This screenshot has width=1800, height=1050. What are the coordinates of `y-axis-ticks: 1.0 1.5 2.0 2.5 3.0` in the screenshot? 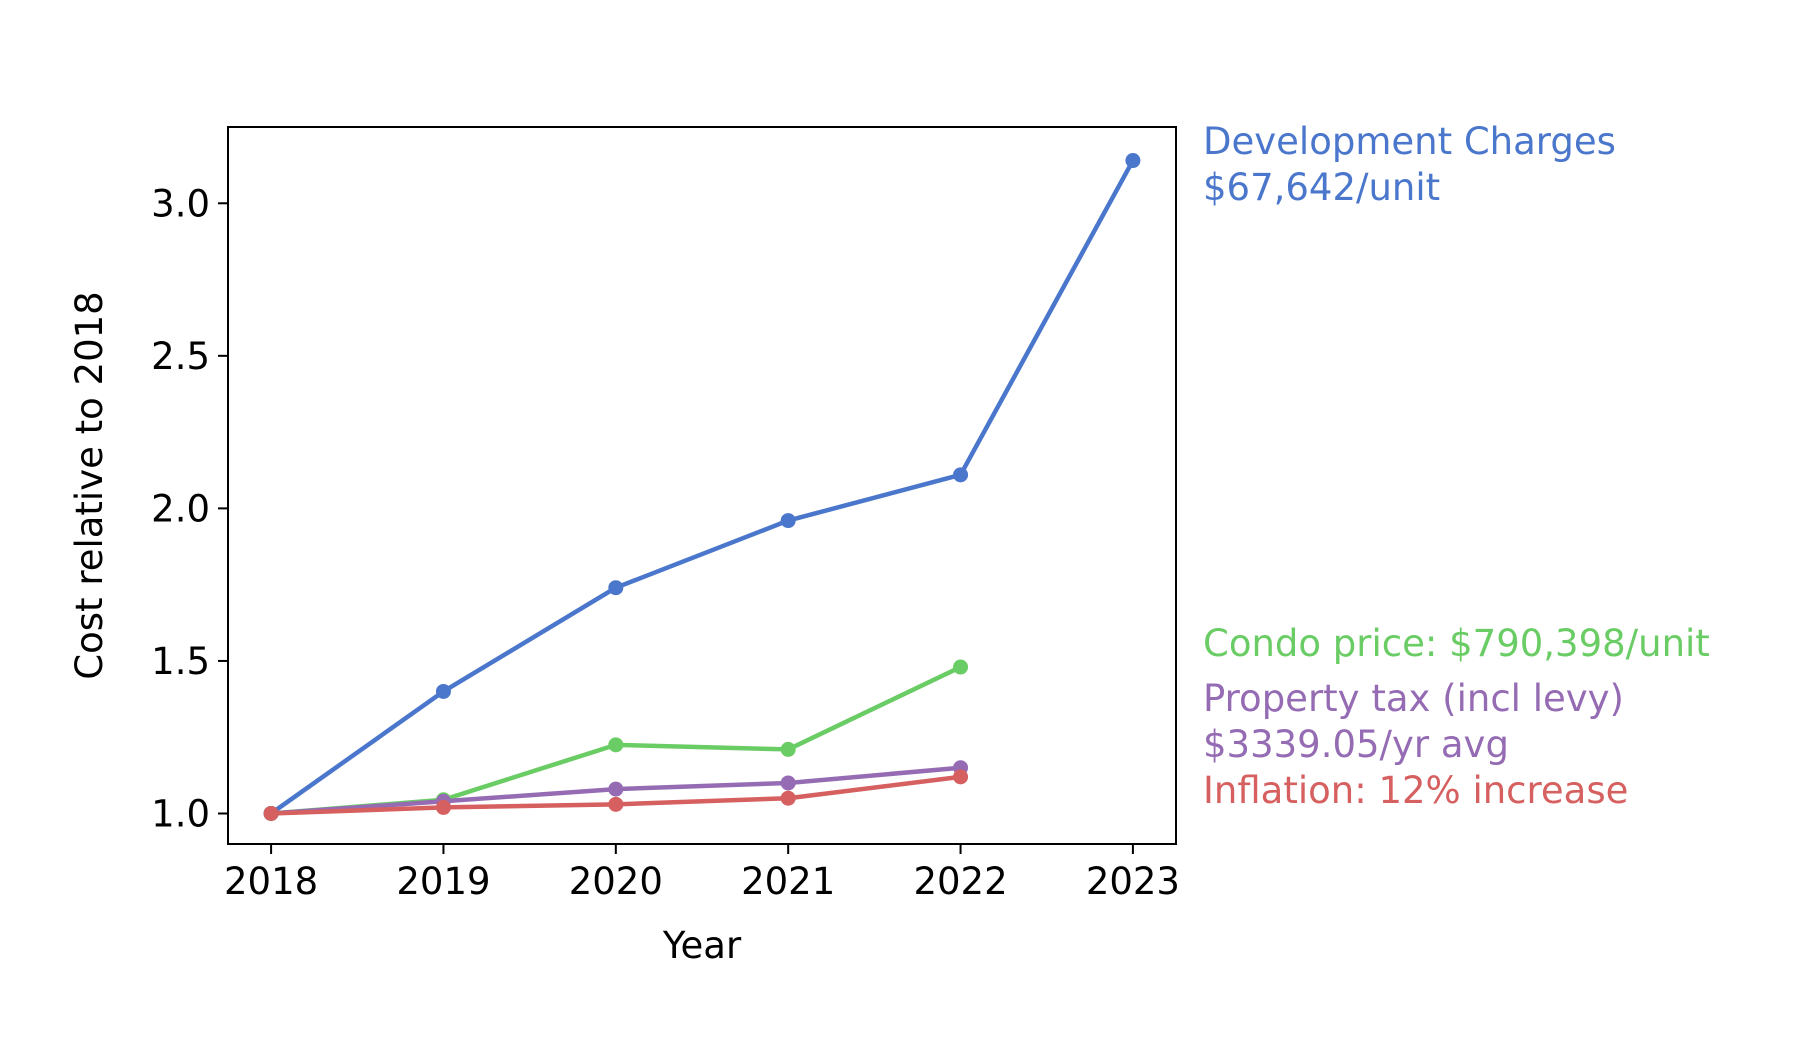 It's located at (189, 508).